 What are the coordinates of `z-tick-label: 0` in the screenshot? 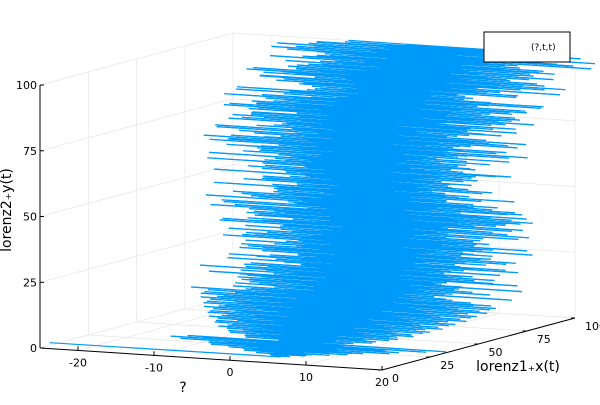 It's located at (33, 348).